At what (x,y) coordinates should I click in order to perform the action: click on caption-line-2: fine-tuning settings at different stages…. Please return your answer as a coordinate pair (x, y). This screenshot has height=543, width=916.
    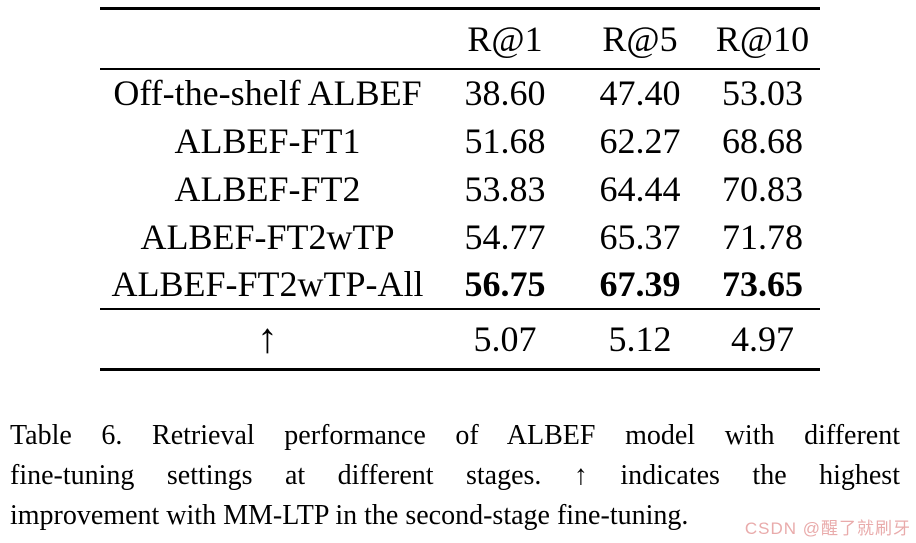
    Looking at the image, I should click on (455, 475).